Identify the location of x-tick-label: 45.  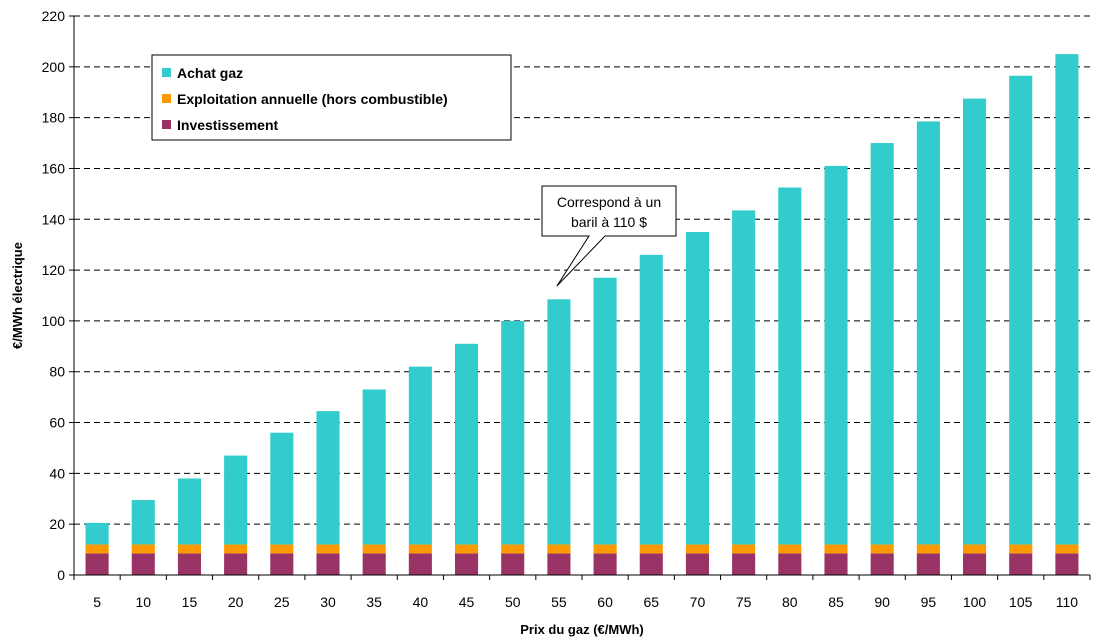
(467, 602).